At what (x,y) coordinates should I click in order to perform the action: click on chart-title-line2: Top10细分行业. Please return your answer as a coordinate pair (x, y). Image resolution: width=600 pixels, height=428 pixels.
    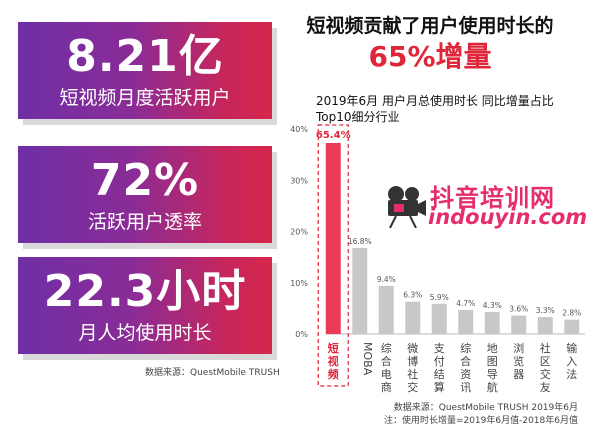
    Looking at the image, I should click on (358, 117).